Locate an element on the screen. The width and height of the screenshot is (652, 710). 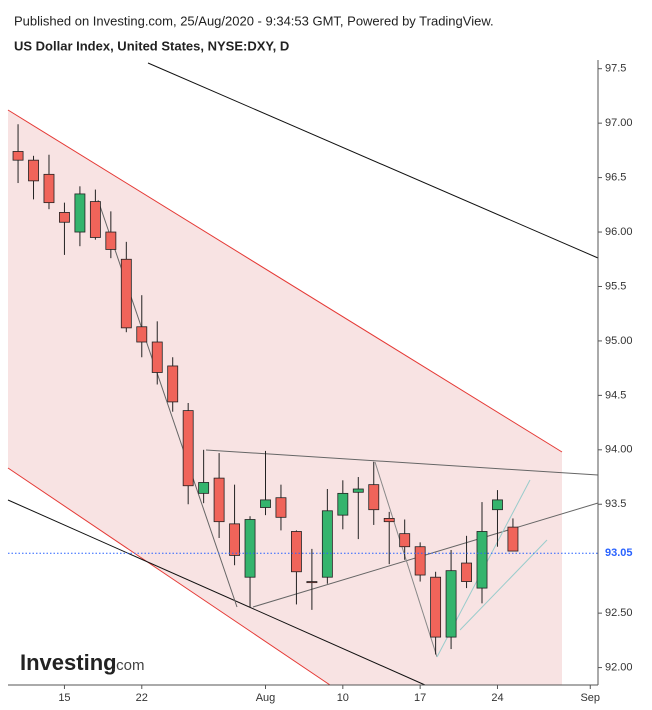
x-tick-label: 10 is located at coordinates (343, 698).